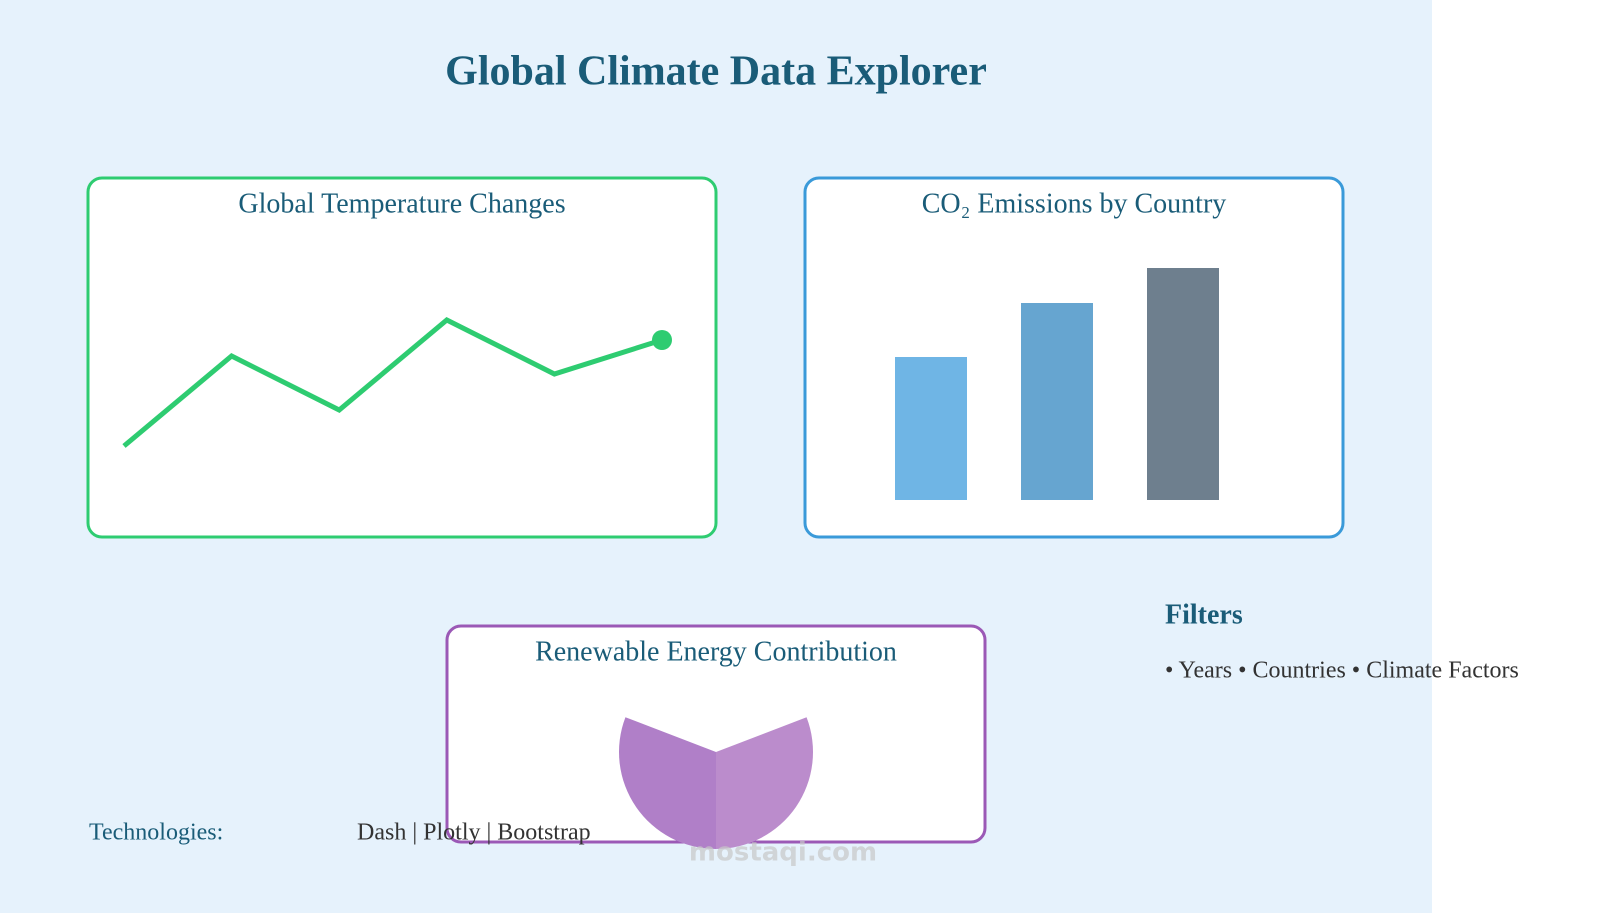 The height and width of the screenshot is (913, 1614). Describe the element at coordinates (392, 382) in the screenshot. I see `line` at that location.